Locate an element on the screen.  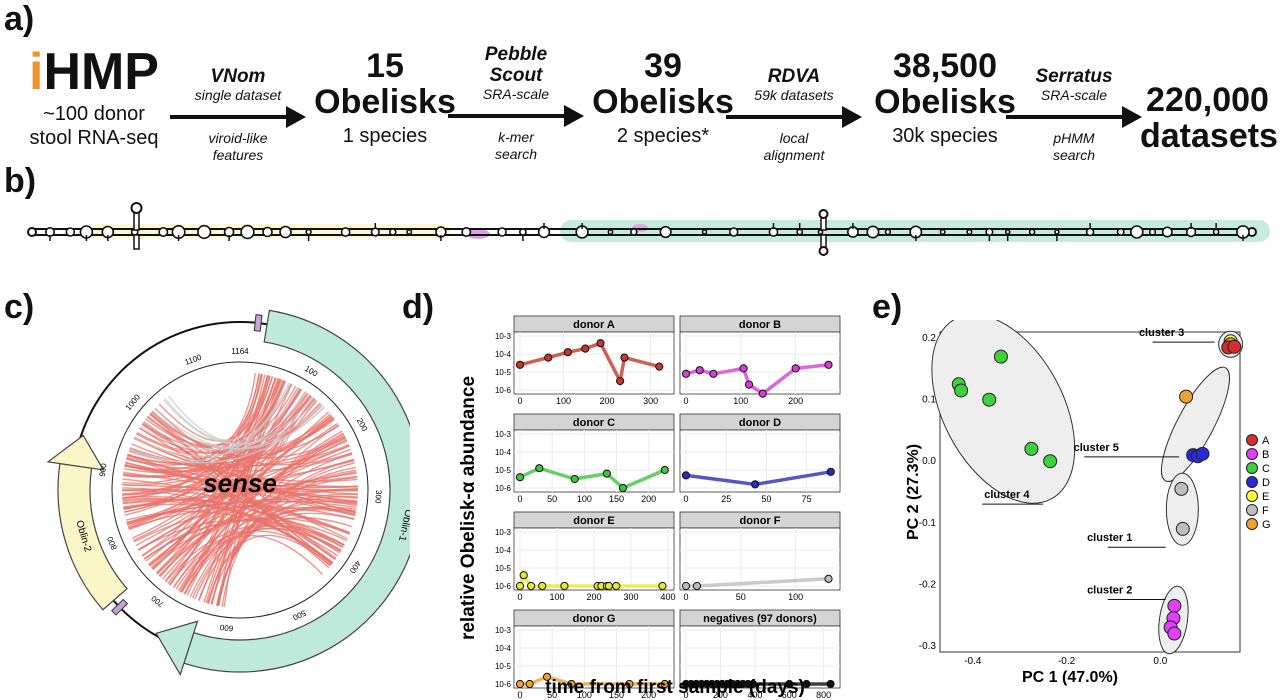
pca-y-tick: 0.2 is located at coordinates (929, 338).